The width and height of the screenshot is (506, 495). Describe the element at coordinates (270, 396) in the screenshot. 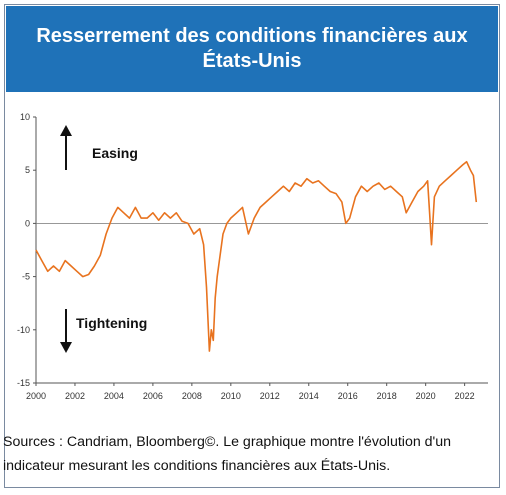

I see `x-tick-label: 2012` at that location.